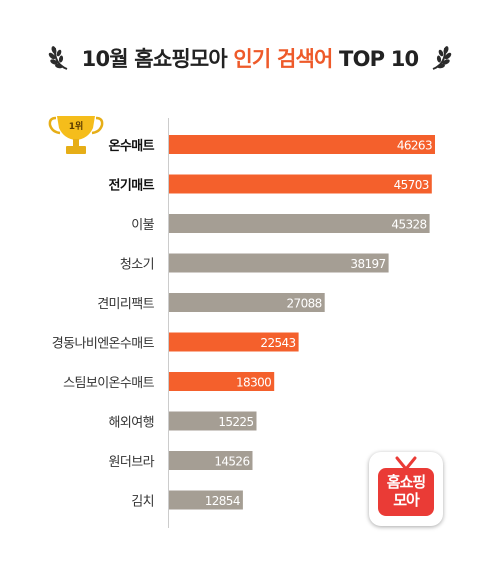  Describe the element at coordinates (406, 463) in the screenshot. I see `tv-antenna-icon` at that location.